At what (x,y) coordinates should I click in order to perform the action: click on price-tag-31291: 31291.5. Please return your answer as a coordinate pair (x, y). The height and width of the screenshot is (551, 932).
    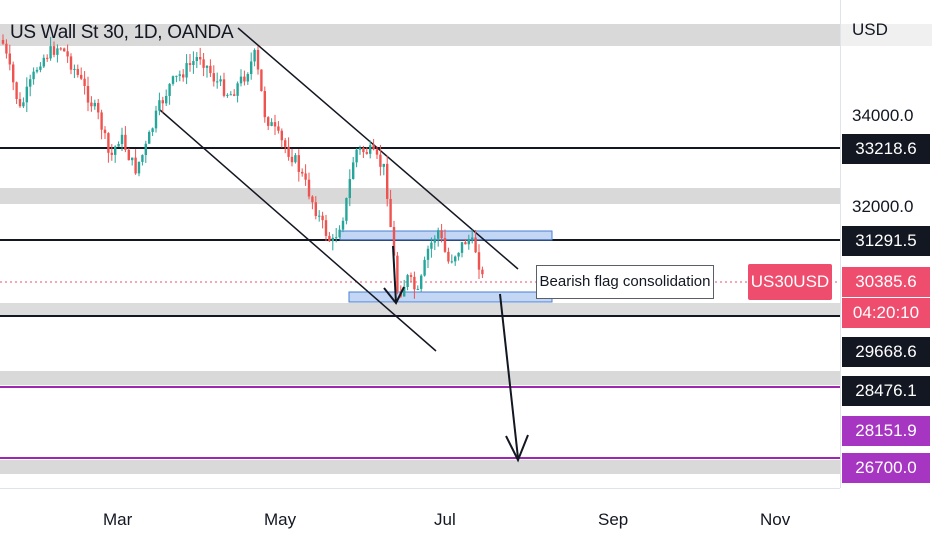
    Looking at the image, I should click on (886, 241).